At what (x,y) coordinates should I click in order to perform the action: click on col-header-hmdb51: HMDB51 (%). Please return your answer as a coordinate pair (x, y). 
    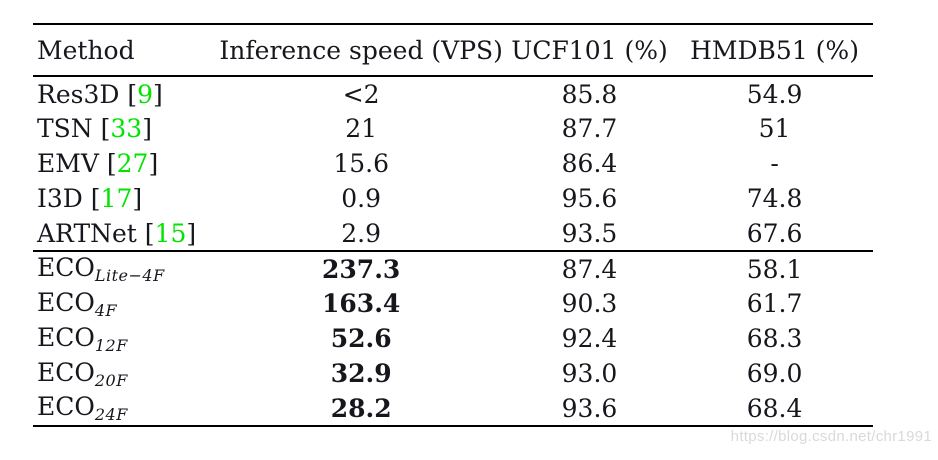
    Looking at the image, I should click on (774, 50).